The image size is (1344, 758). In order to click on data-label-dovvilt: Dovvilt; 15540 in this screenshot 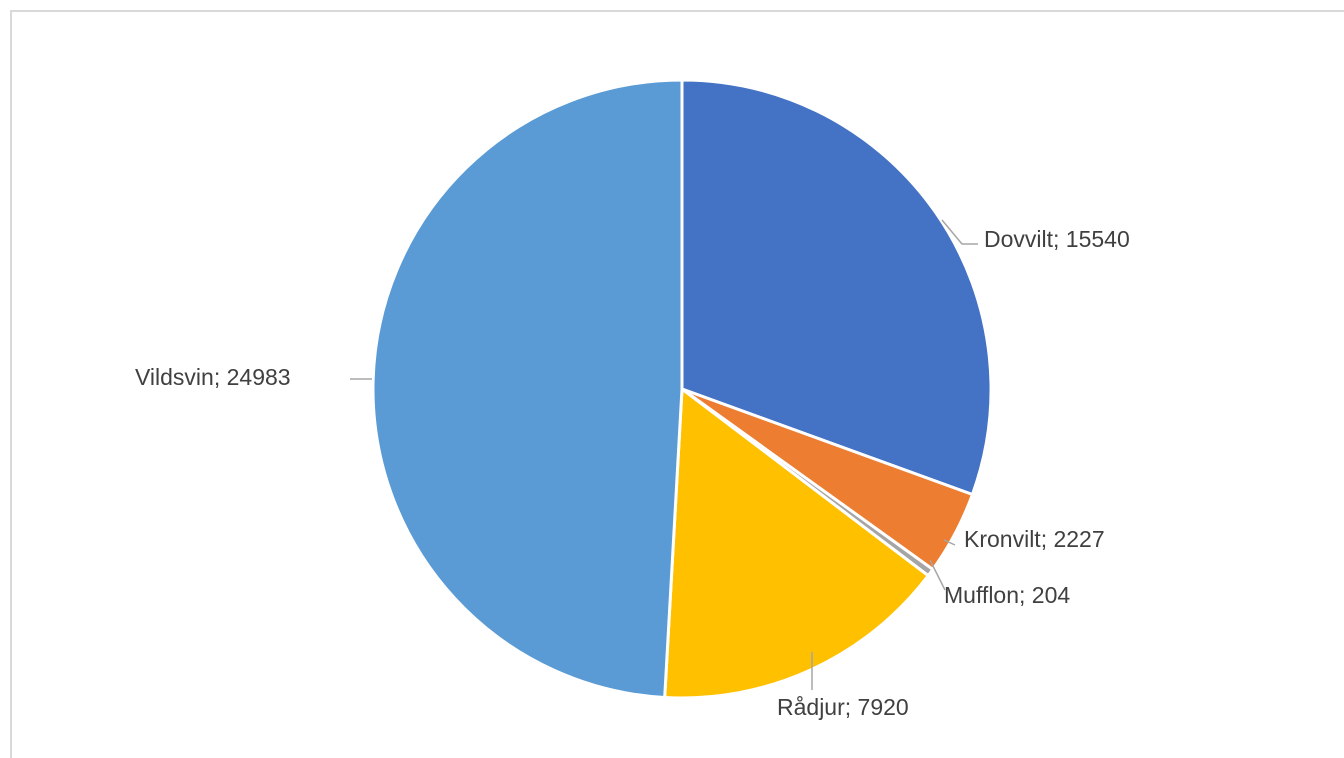, I will do `click(1057, 239)`.